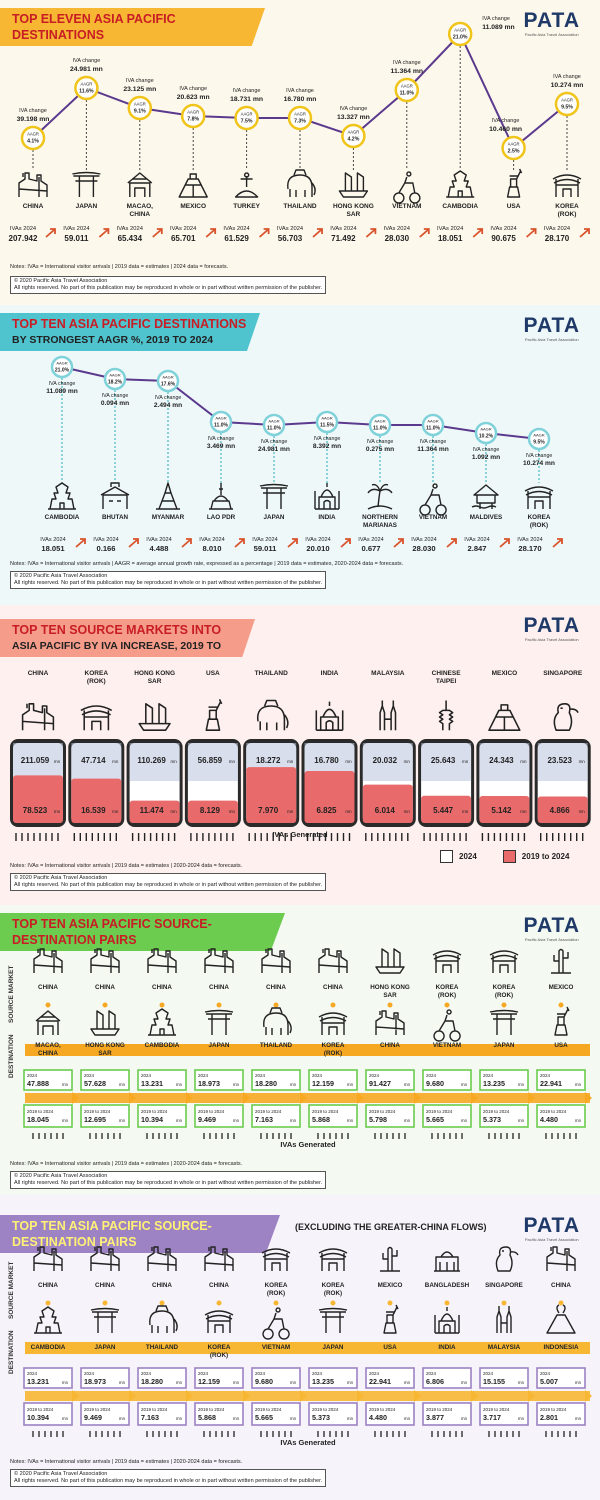 Image resolution: width=600 pixels, height=1500 pixels. I want to click on iva-2024-value: 4.488, so click(158, 548).